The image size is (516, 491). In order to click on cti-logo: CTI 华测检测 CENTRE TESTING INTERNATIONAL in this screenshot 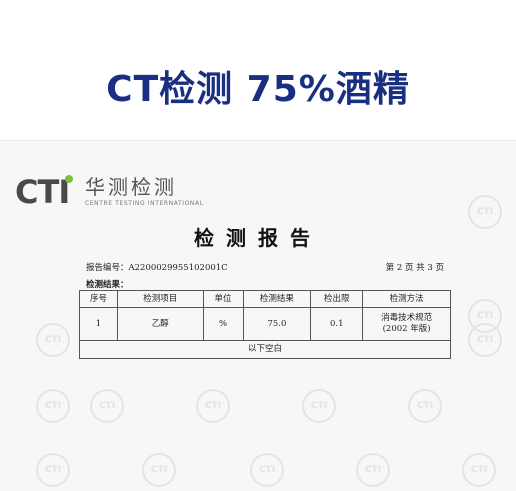, I will do `click(140, 192)`.